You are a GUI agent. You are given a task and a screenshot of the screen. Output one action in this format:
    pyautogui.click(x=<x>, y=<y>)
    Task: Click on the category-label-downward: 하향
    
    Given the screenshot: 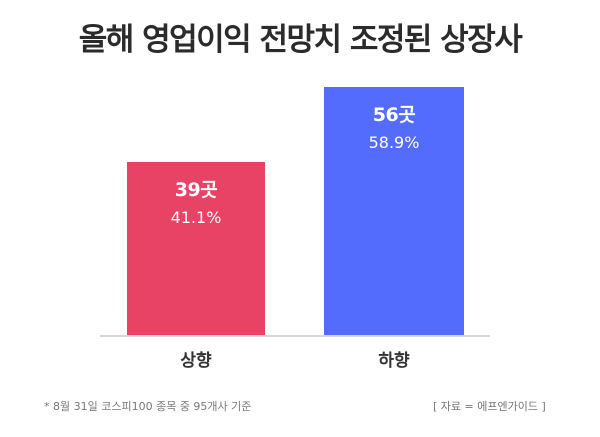 What is the action you would take?
    pyautogui.click(x=394, y=361)
    